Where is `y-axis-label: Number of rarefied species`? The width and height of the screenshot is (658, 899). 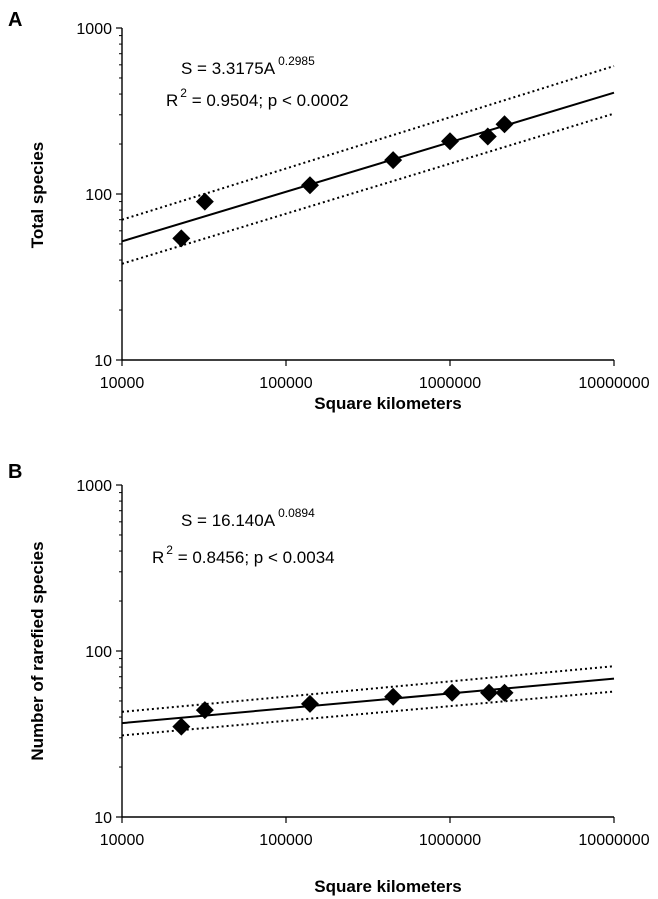
y-axis-label: Number of rarefied species is located at coordinates (37, 650).